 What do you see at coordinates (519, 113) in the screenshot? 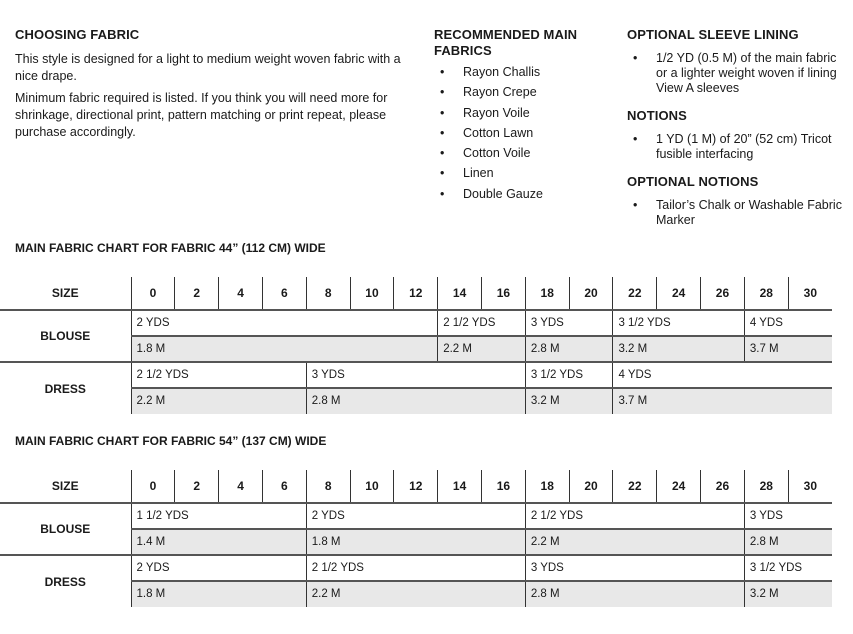
I see `list-item: Rayon Voile` at bounding box center [519, 113].